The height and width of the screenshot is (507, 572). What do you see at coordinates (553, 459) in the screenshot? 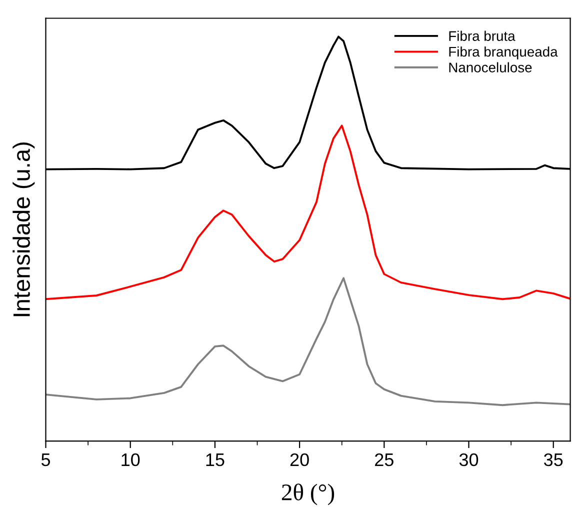
I see `x-tick-label: 35` at bounding box center [553, 459].